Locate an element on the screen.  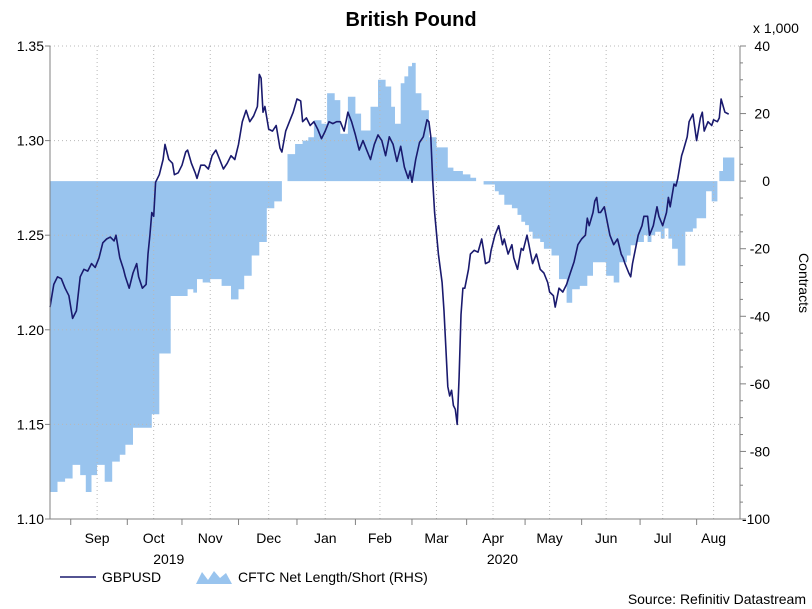
month-label: May is located at coordinates (549, 538).